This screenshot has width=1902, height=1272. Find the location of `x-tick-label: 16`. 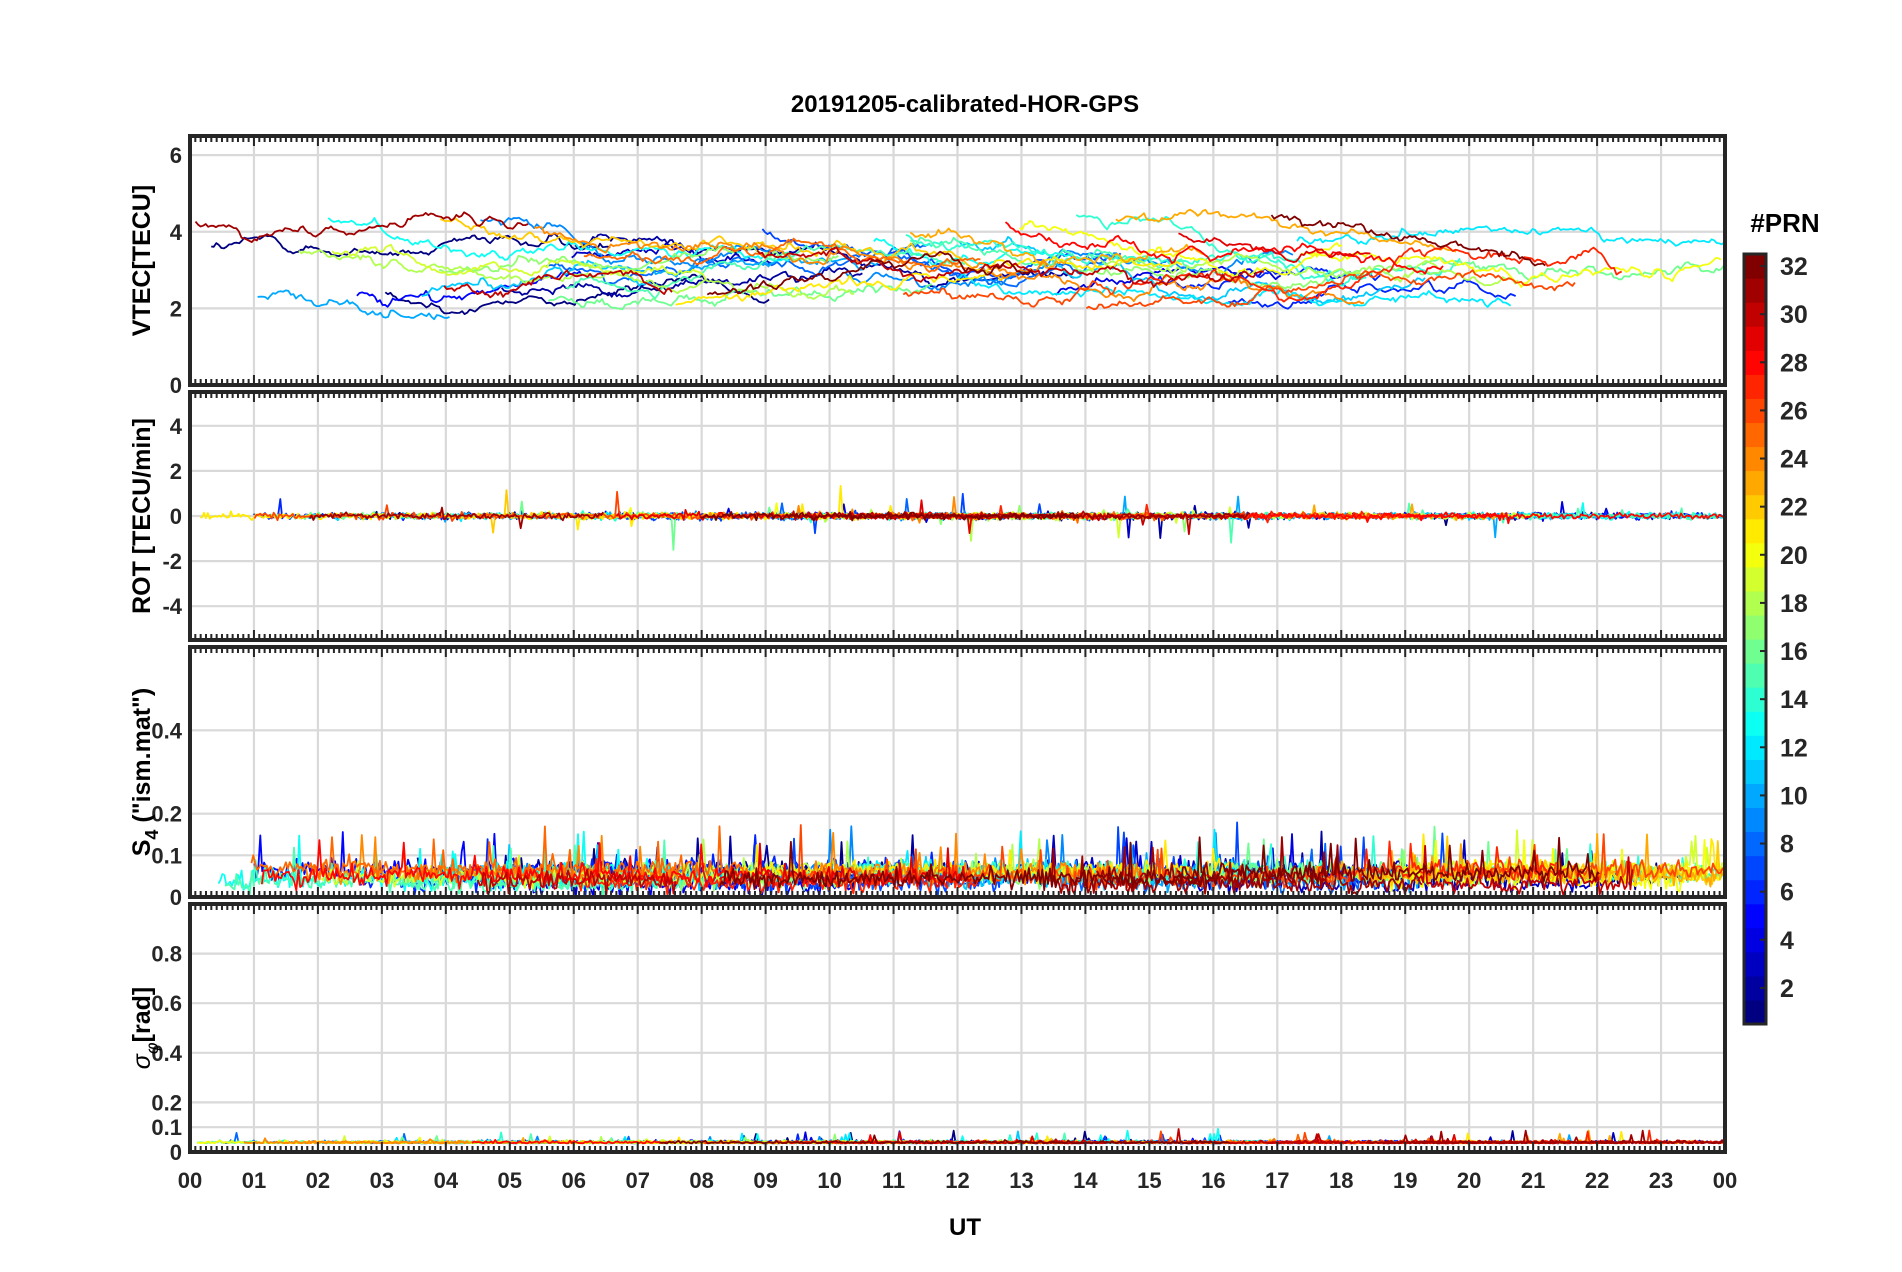

x-tick-label: 16 is located at coordinates (1213, 1180).